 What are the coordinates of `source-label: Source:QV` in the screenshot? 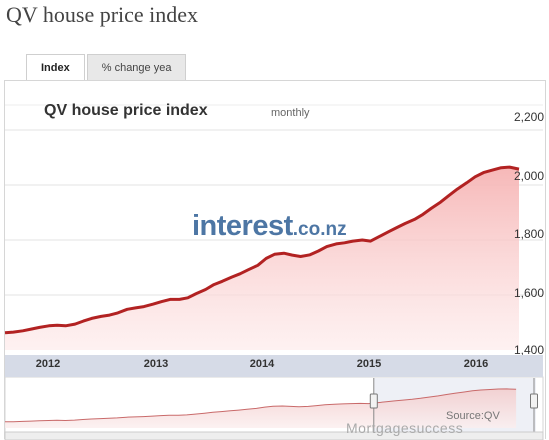 It's located at (473, 416).